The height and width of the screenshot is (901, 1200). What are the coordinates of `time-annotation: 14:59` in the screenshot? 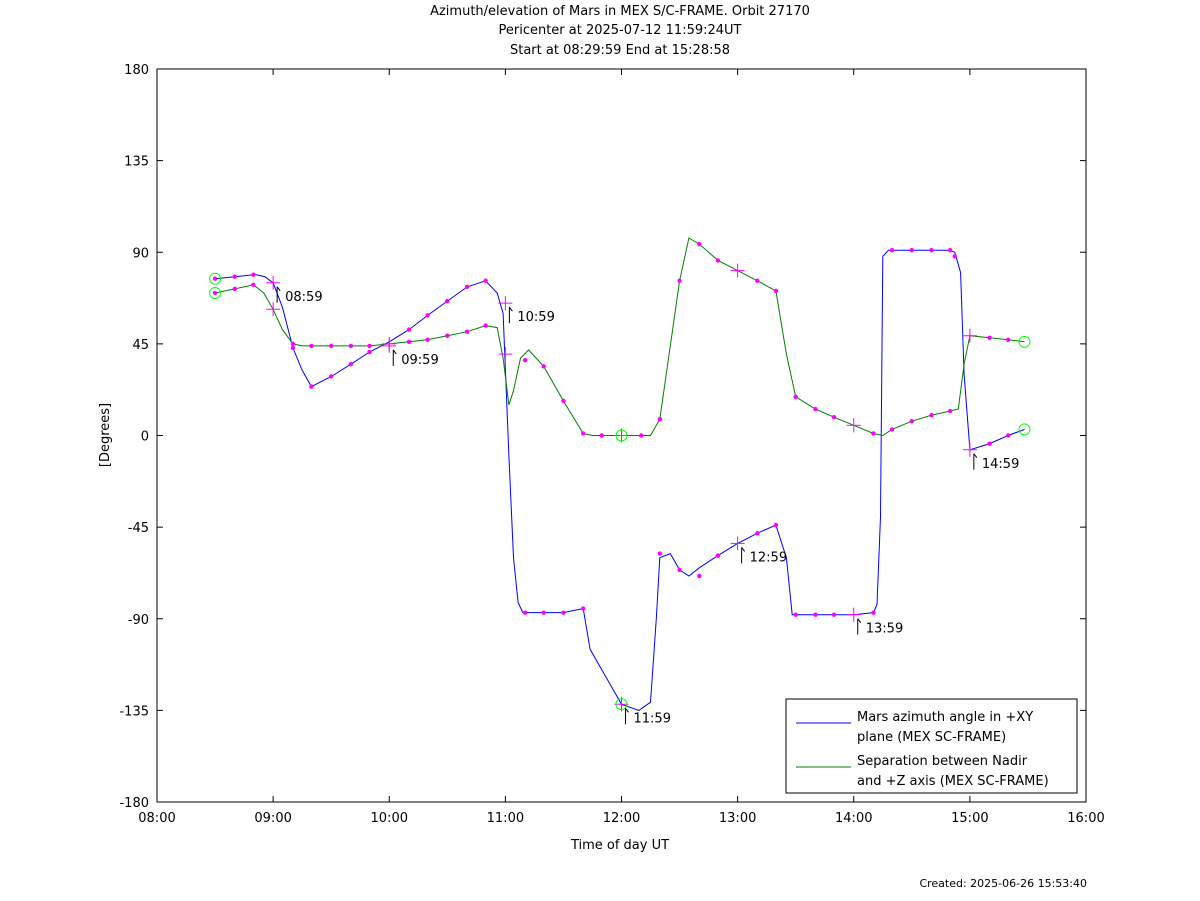 It's located at (996, 462).